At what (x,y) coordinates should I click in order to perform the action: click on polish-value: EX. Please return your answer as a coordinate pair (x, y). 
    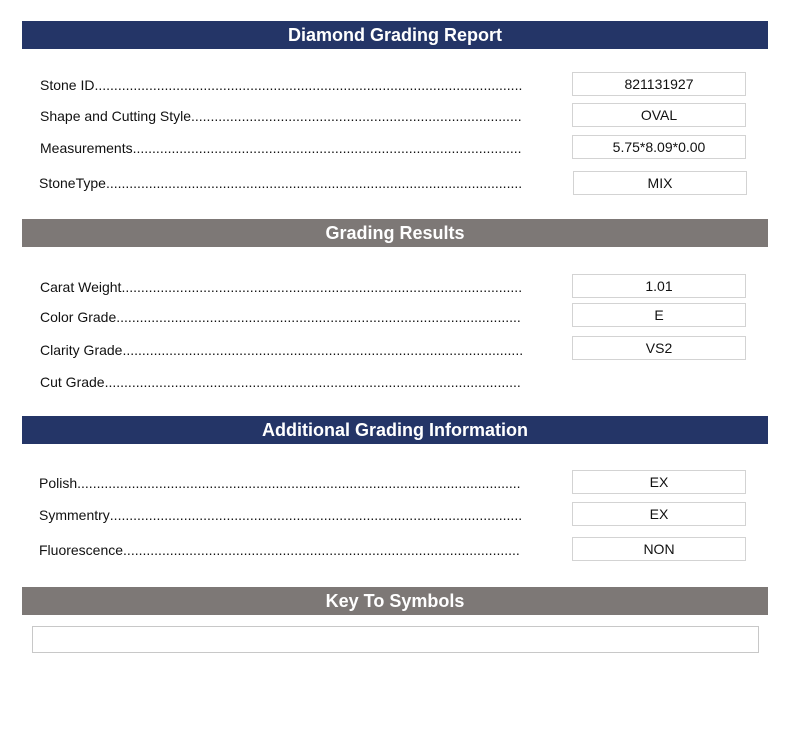
    Looking at the image, I should click on (659, 482).